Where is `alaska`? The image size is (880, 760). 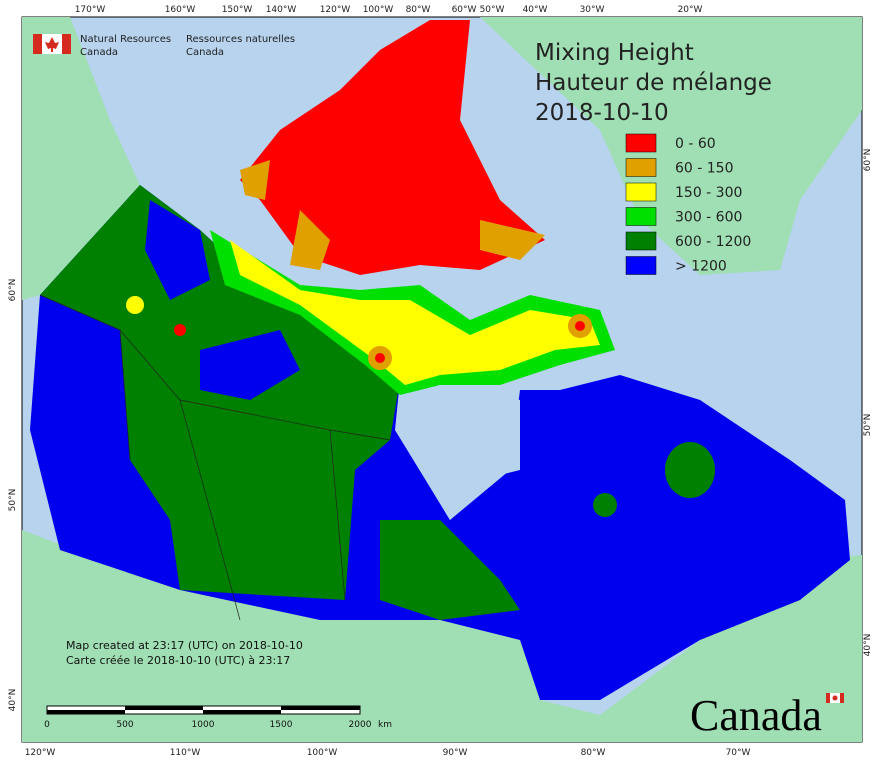
alaska is located at coordinates (81, 158).